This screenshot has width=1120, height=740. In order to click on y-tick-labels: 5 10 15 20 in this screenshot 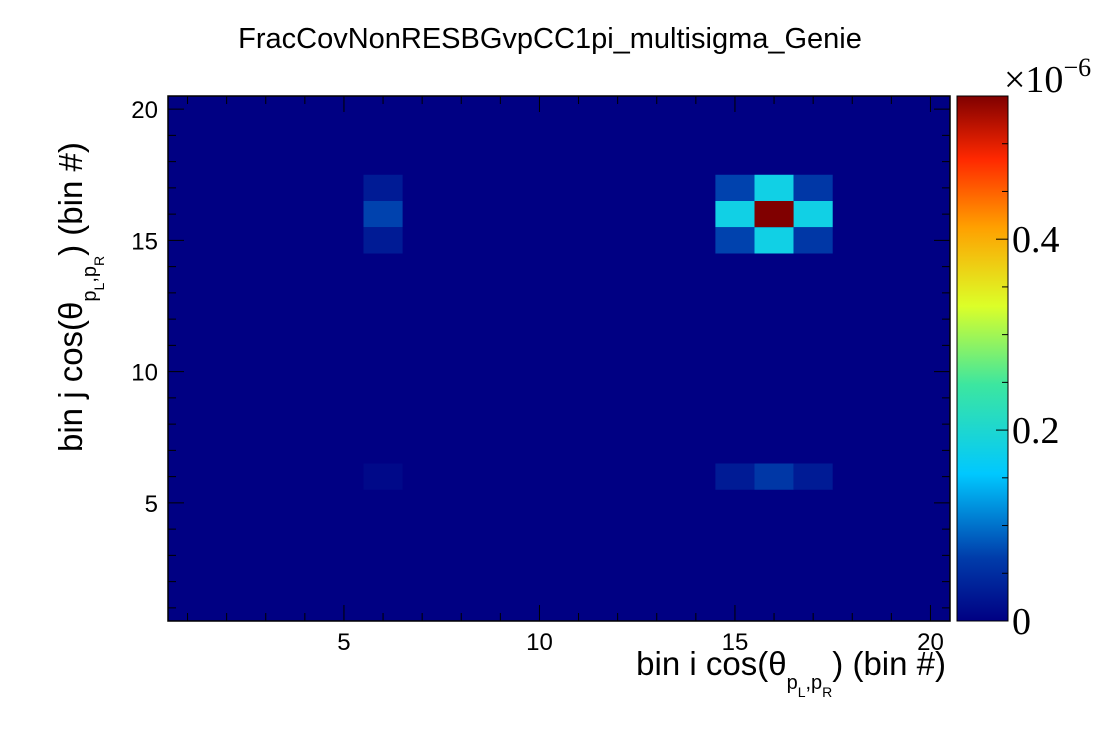, I will do `click(144, 307)`.